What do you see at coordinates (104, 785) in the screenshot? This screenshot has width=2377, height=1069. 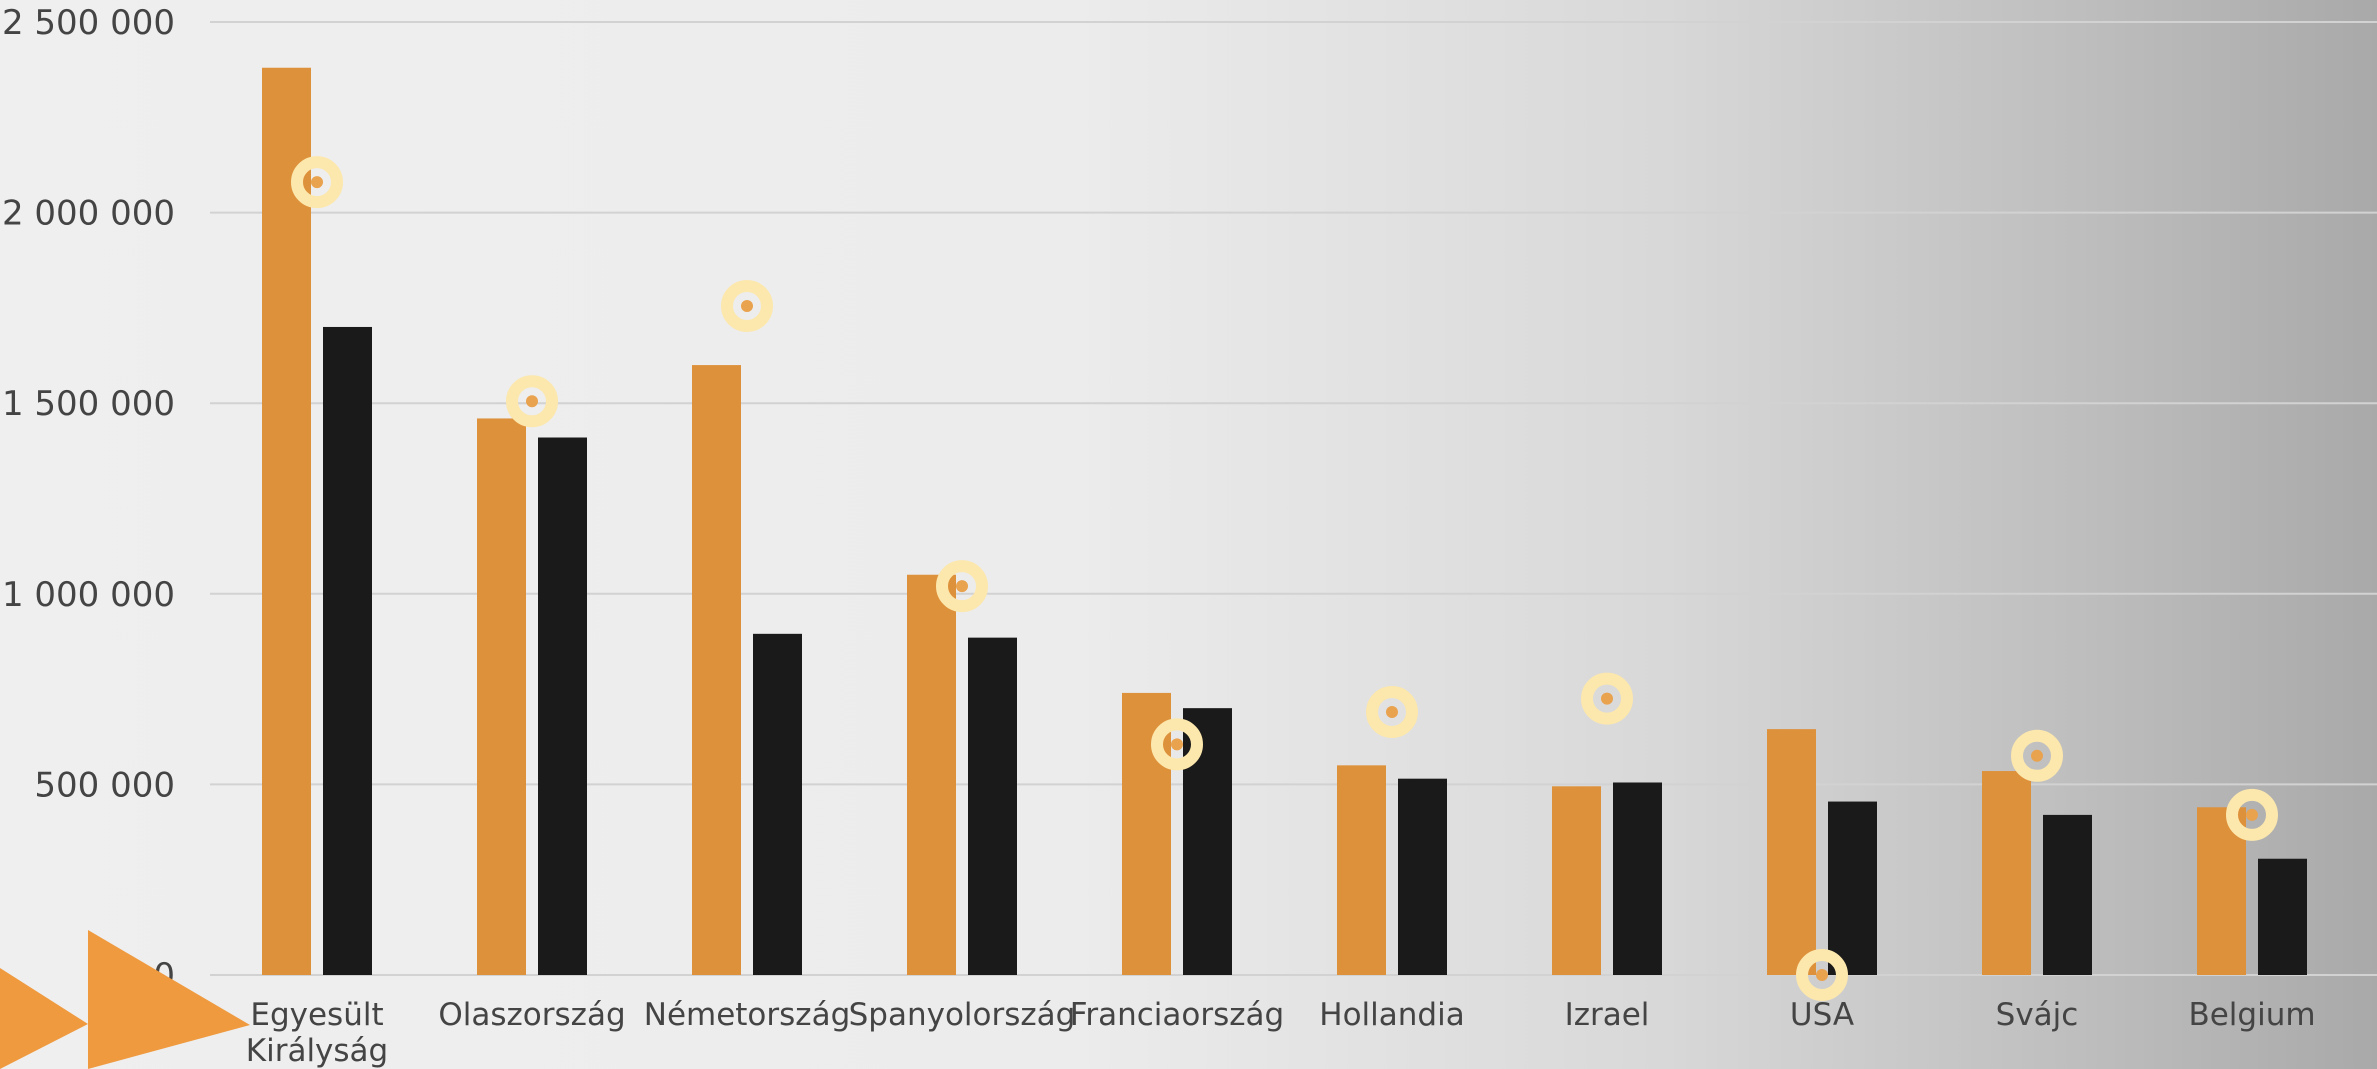 I see `y-tick-label: 500 000` at bounding box center [104, 785].